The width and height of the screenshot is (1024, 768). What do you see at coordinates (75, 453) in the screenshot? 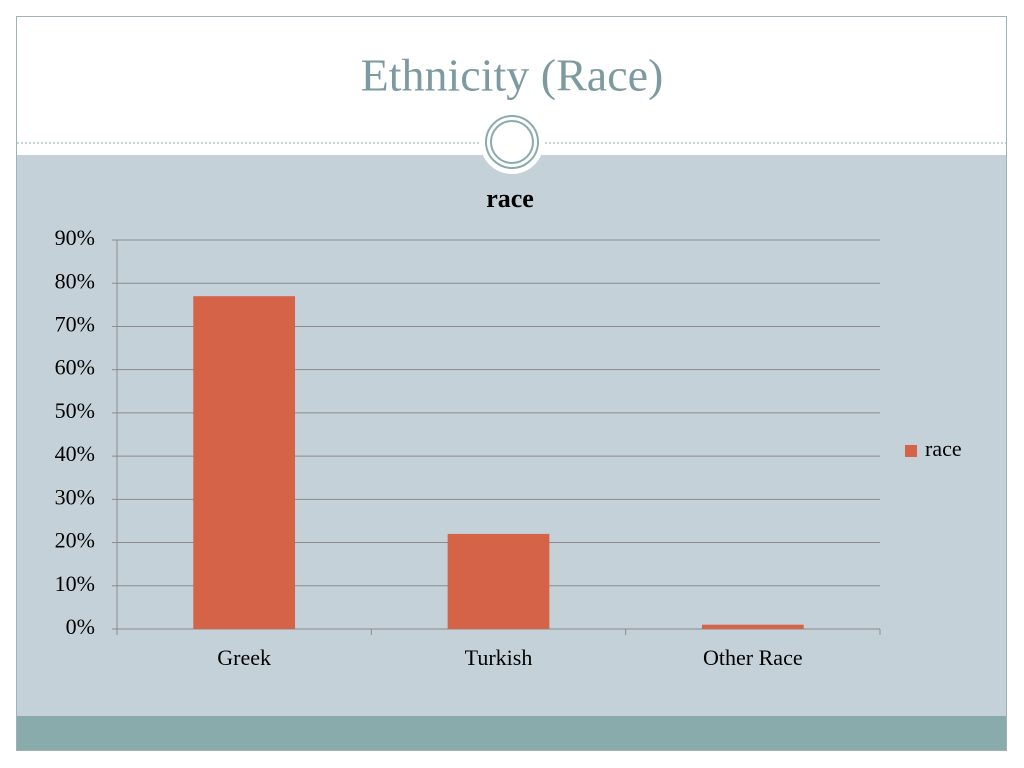
I see `y-tick-label: 40%` at bounding box center [75, 453].